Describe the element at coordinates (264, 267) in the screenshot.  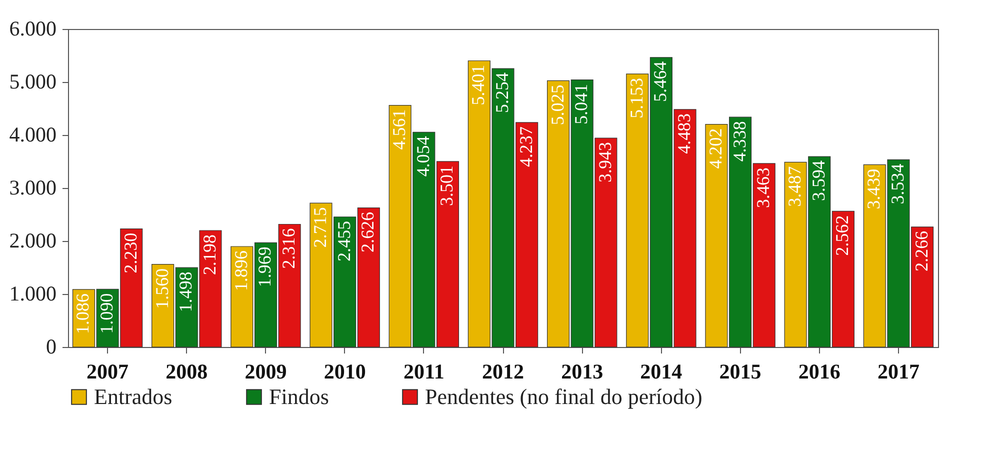
I see `data-label: 1.969` at that location.